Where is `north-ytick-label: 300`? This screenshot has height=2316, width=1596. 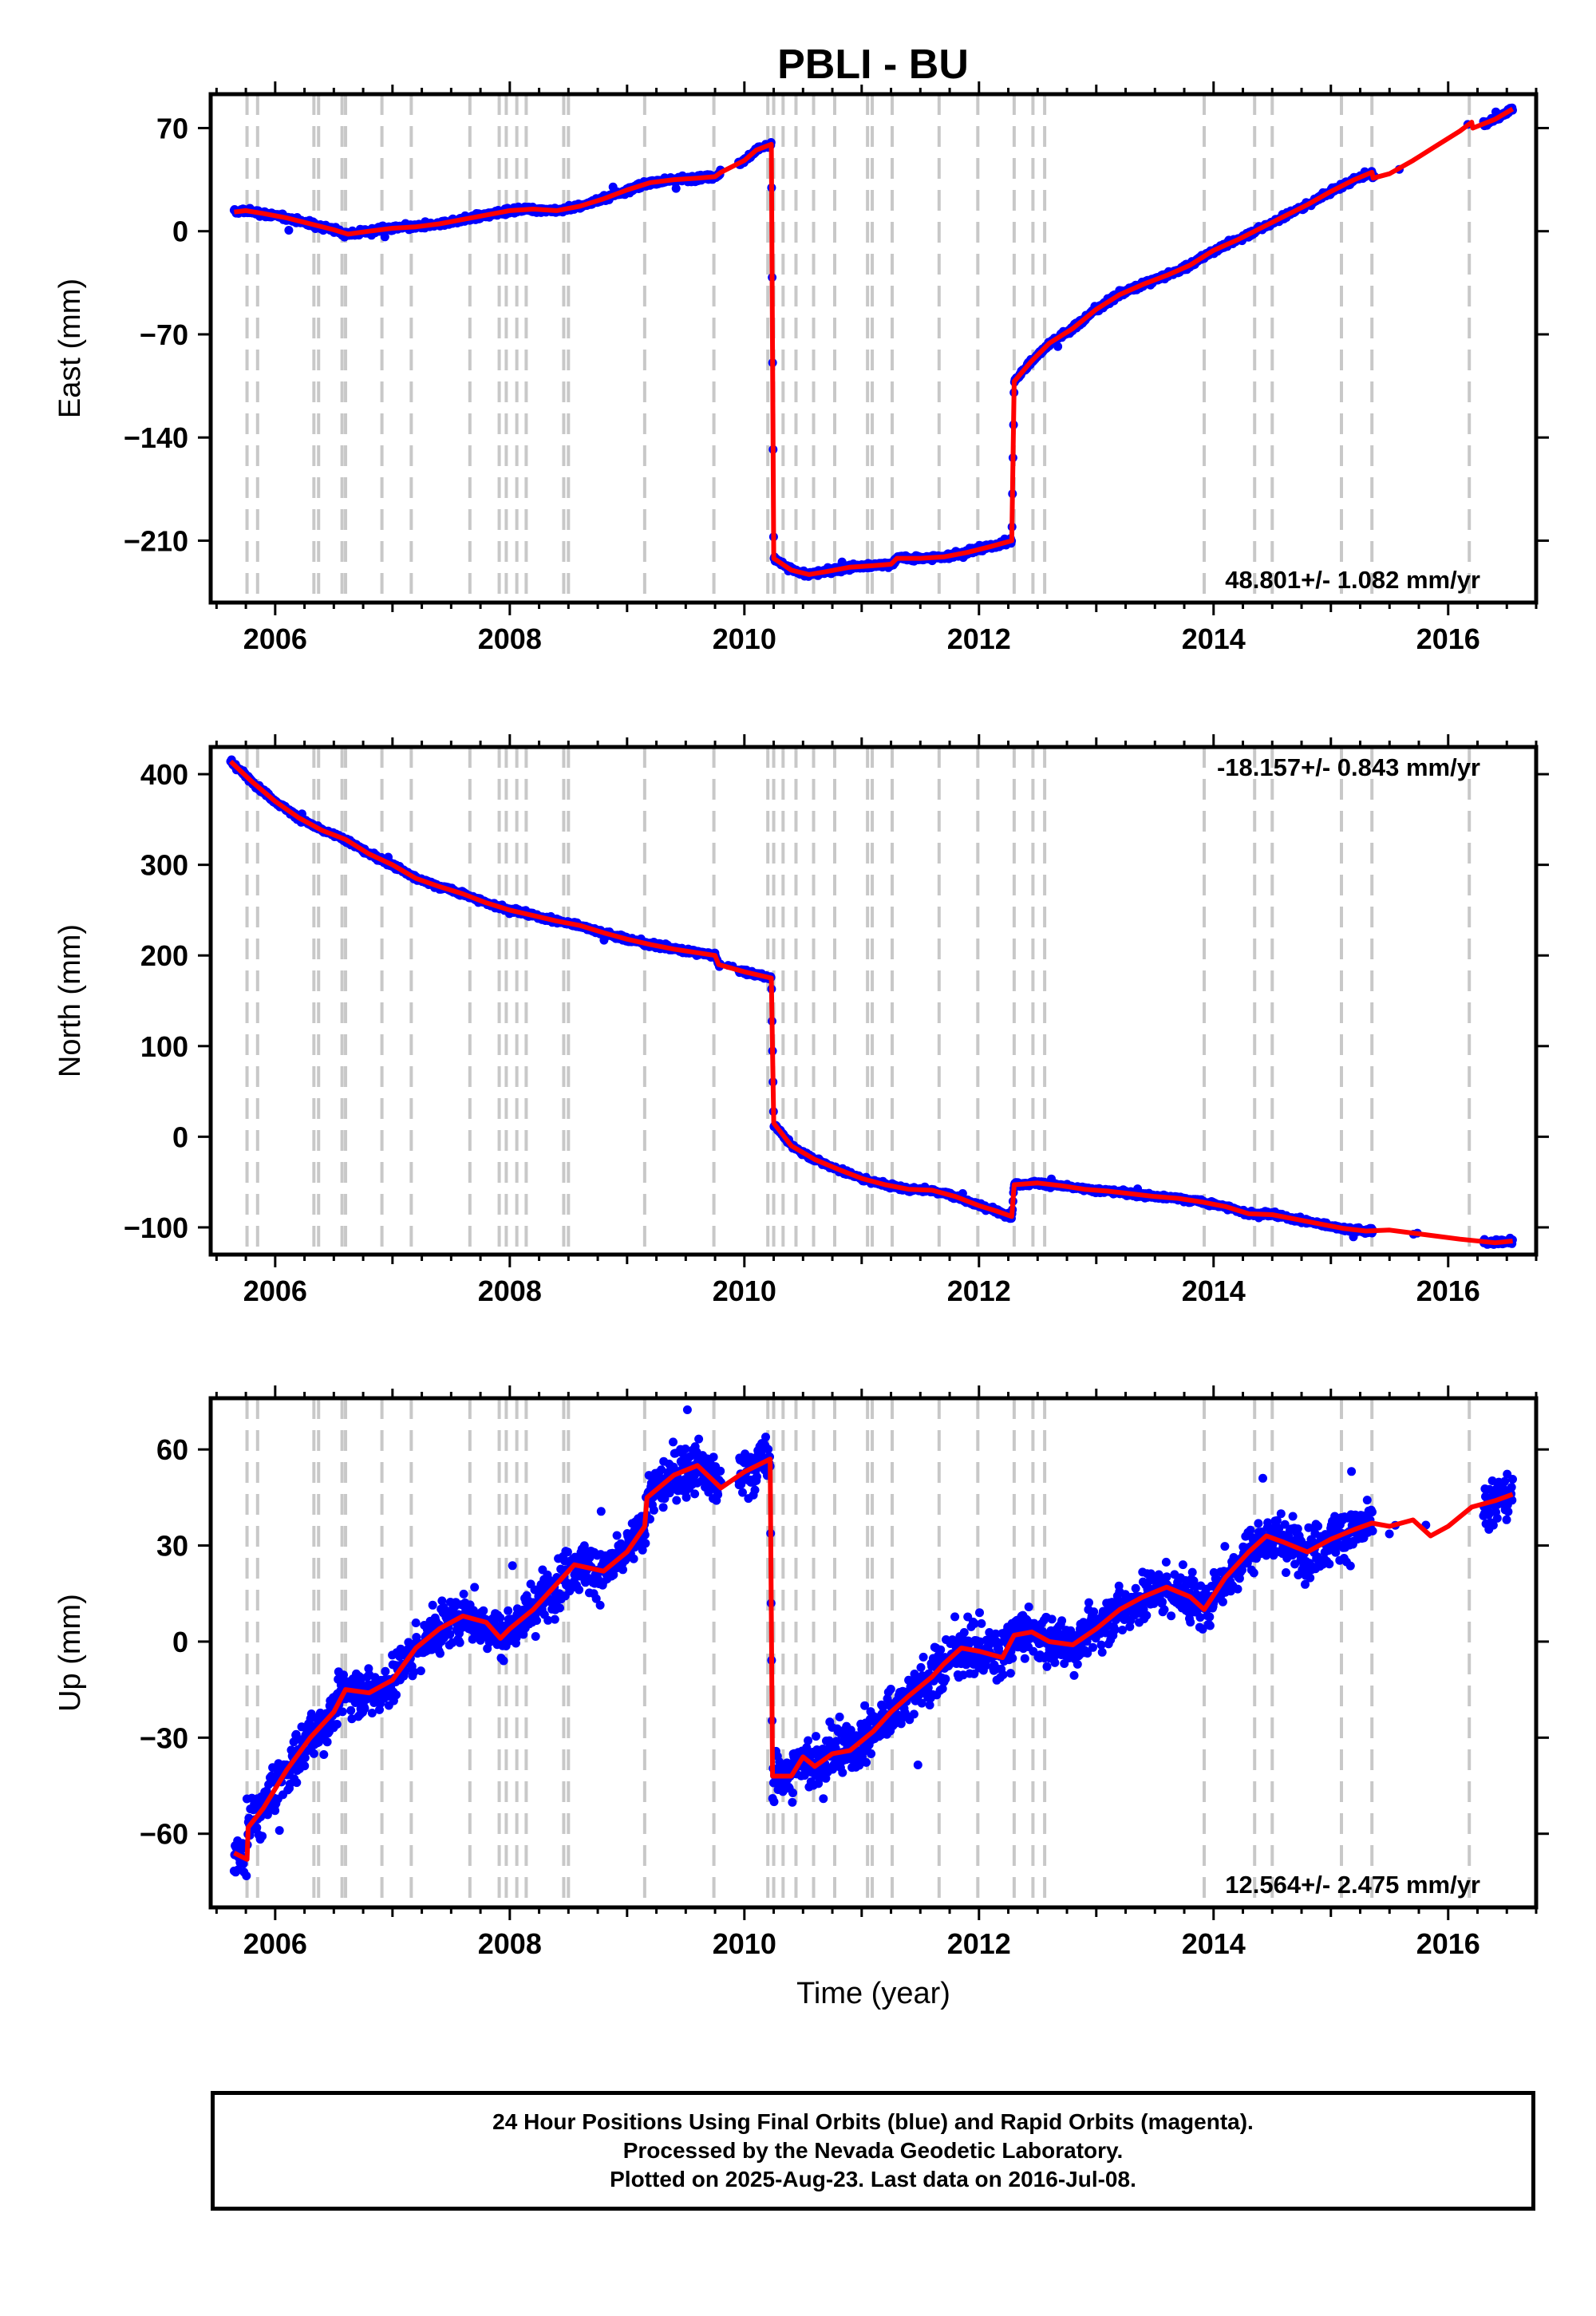 north-ytick-label: 300 is located at coordinates (164, 866).